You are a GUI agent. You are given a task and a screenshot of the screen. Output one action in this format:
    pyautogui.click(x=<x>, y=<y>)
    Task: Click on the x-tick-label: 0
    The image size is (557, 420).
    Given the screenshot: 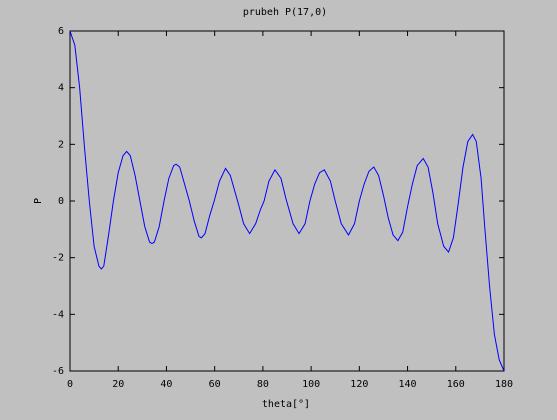 What is the action you would take?
    pyautogui.click(x=70, y=384)
    